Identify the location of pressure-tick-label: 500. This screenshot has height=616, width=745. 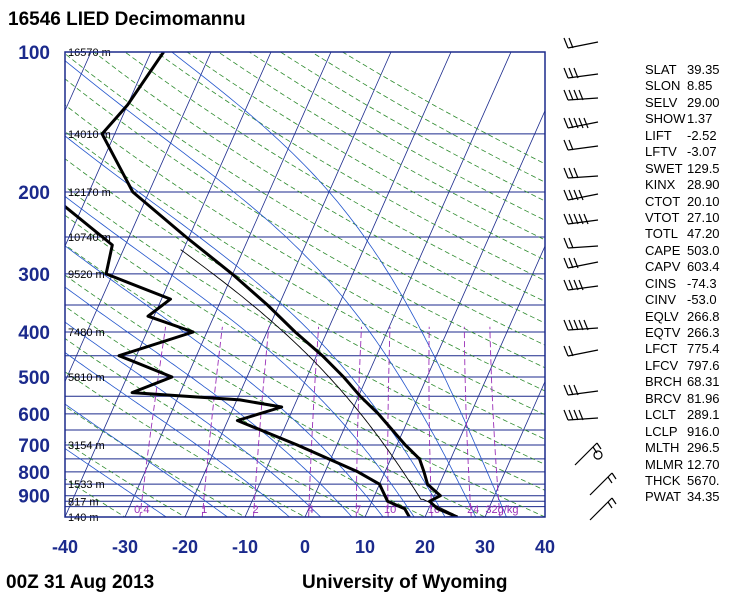
(34, 378).